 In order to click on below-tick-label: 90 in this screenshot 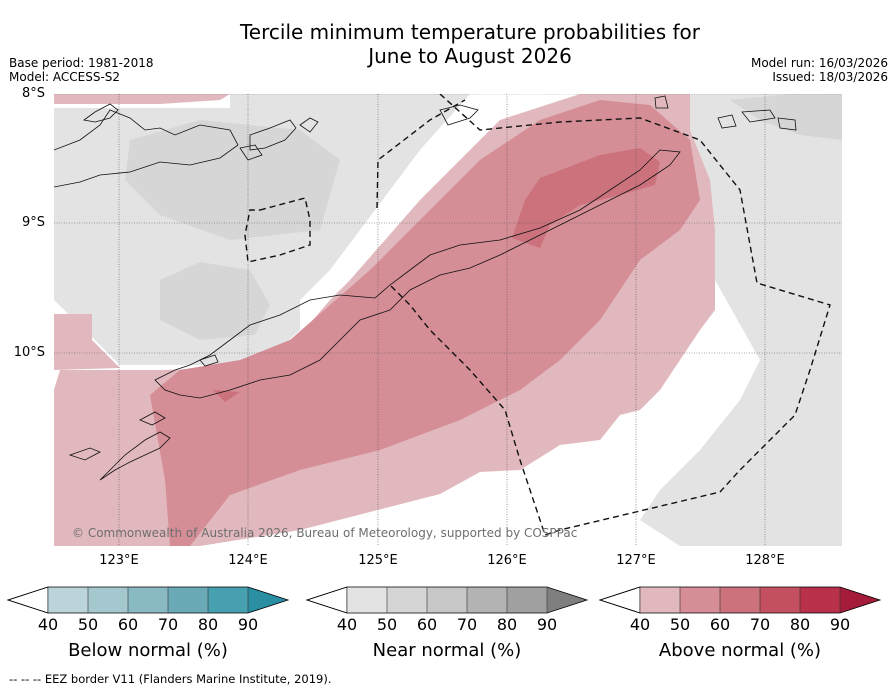, I will do `click(248, 624)`.